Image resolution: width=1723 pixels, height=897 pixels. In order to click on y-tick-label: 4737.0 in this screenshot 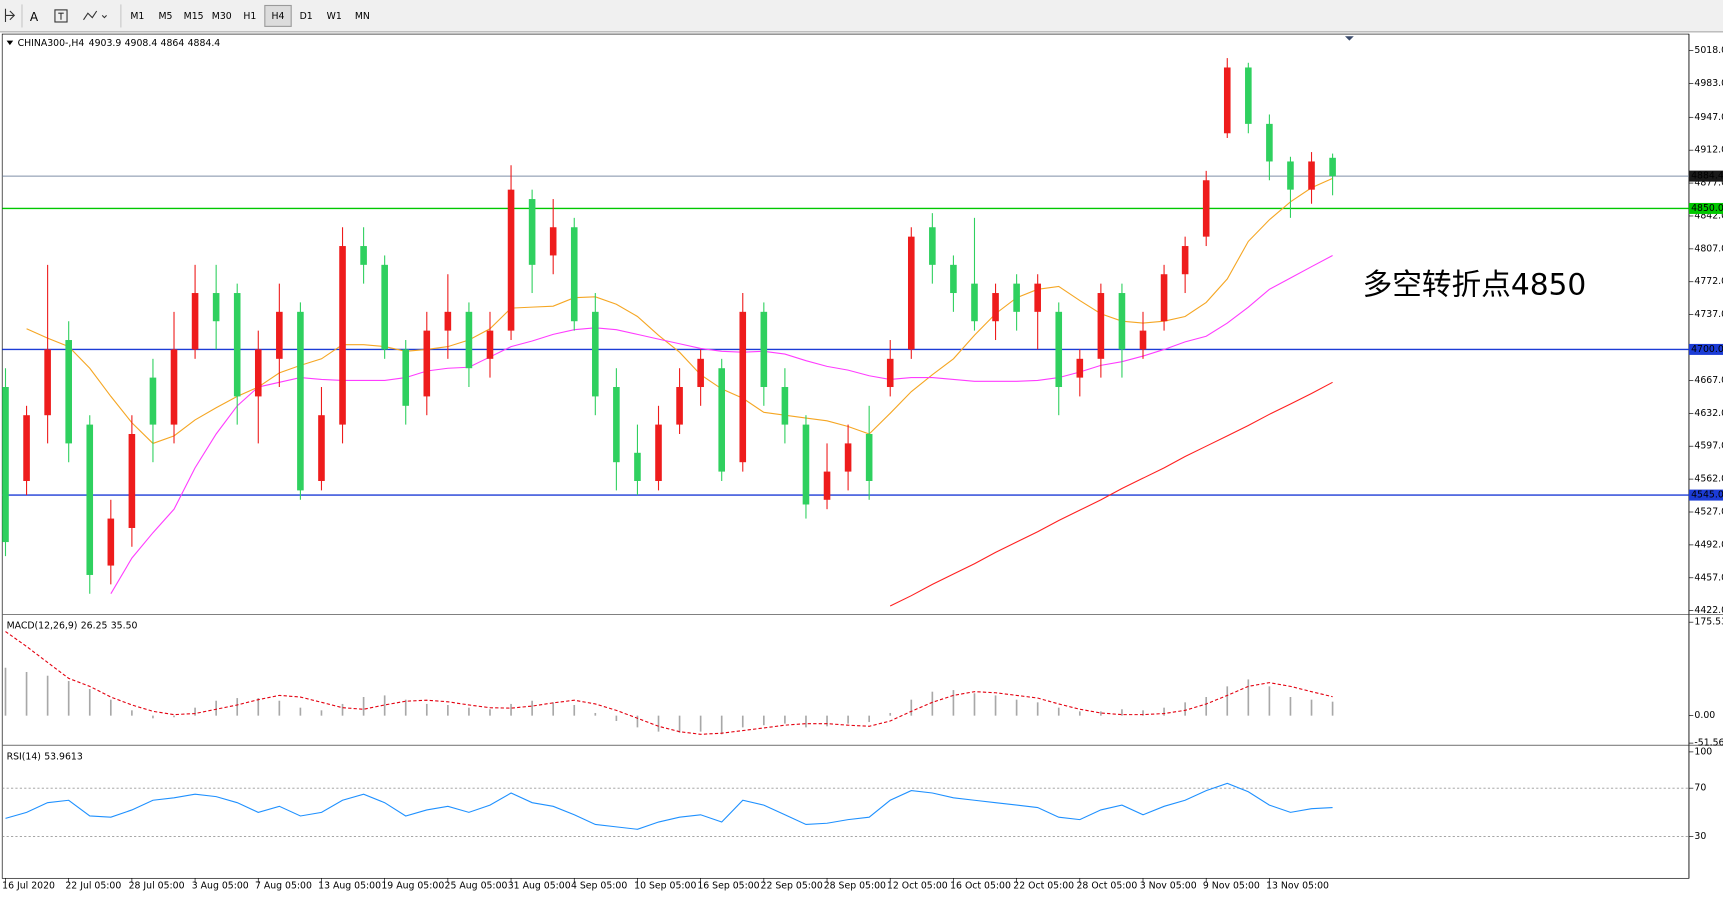, I will do `click(1708, 314)`.